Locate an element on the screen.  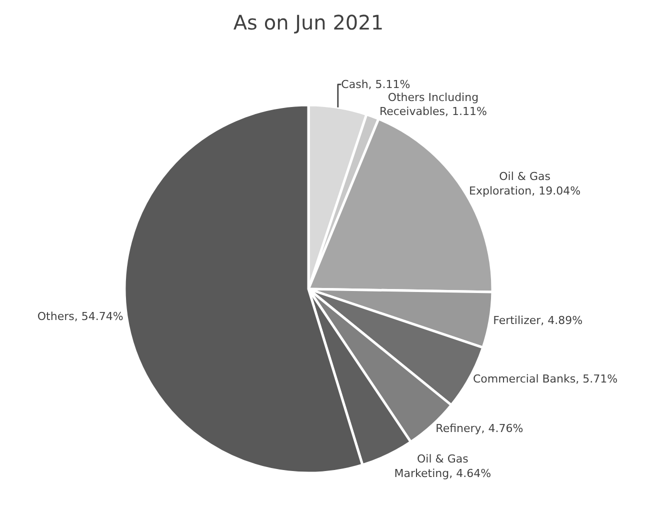
slice-label: Fertilizer, 4.89% is located at coordinates (538, 320).